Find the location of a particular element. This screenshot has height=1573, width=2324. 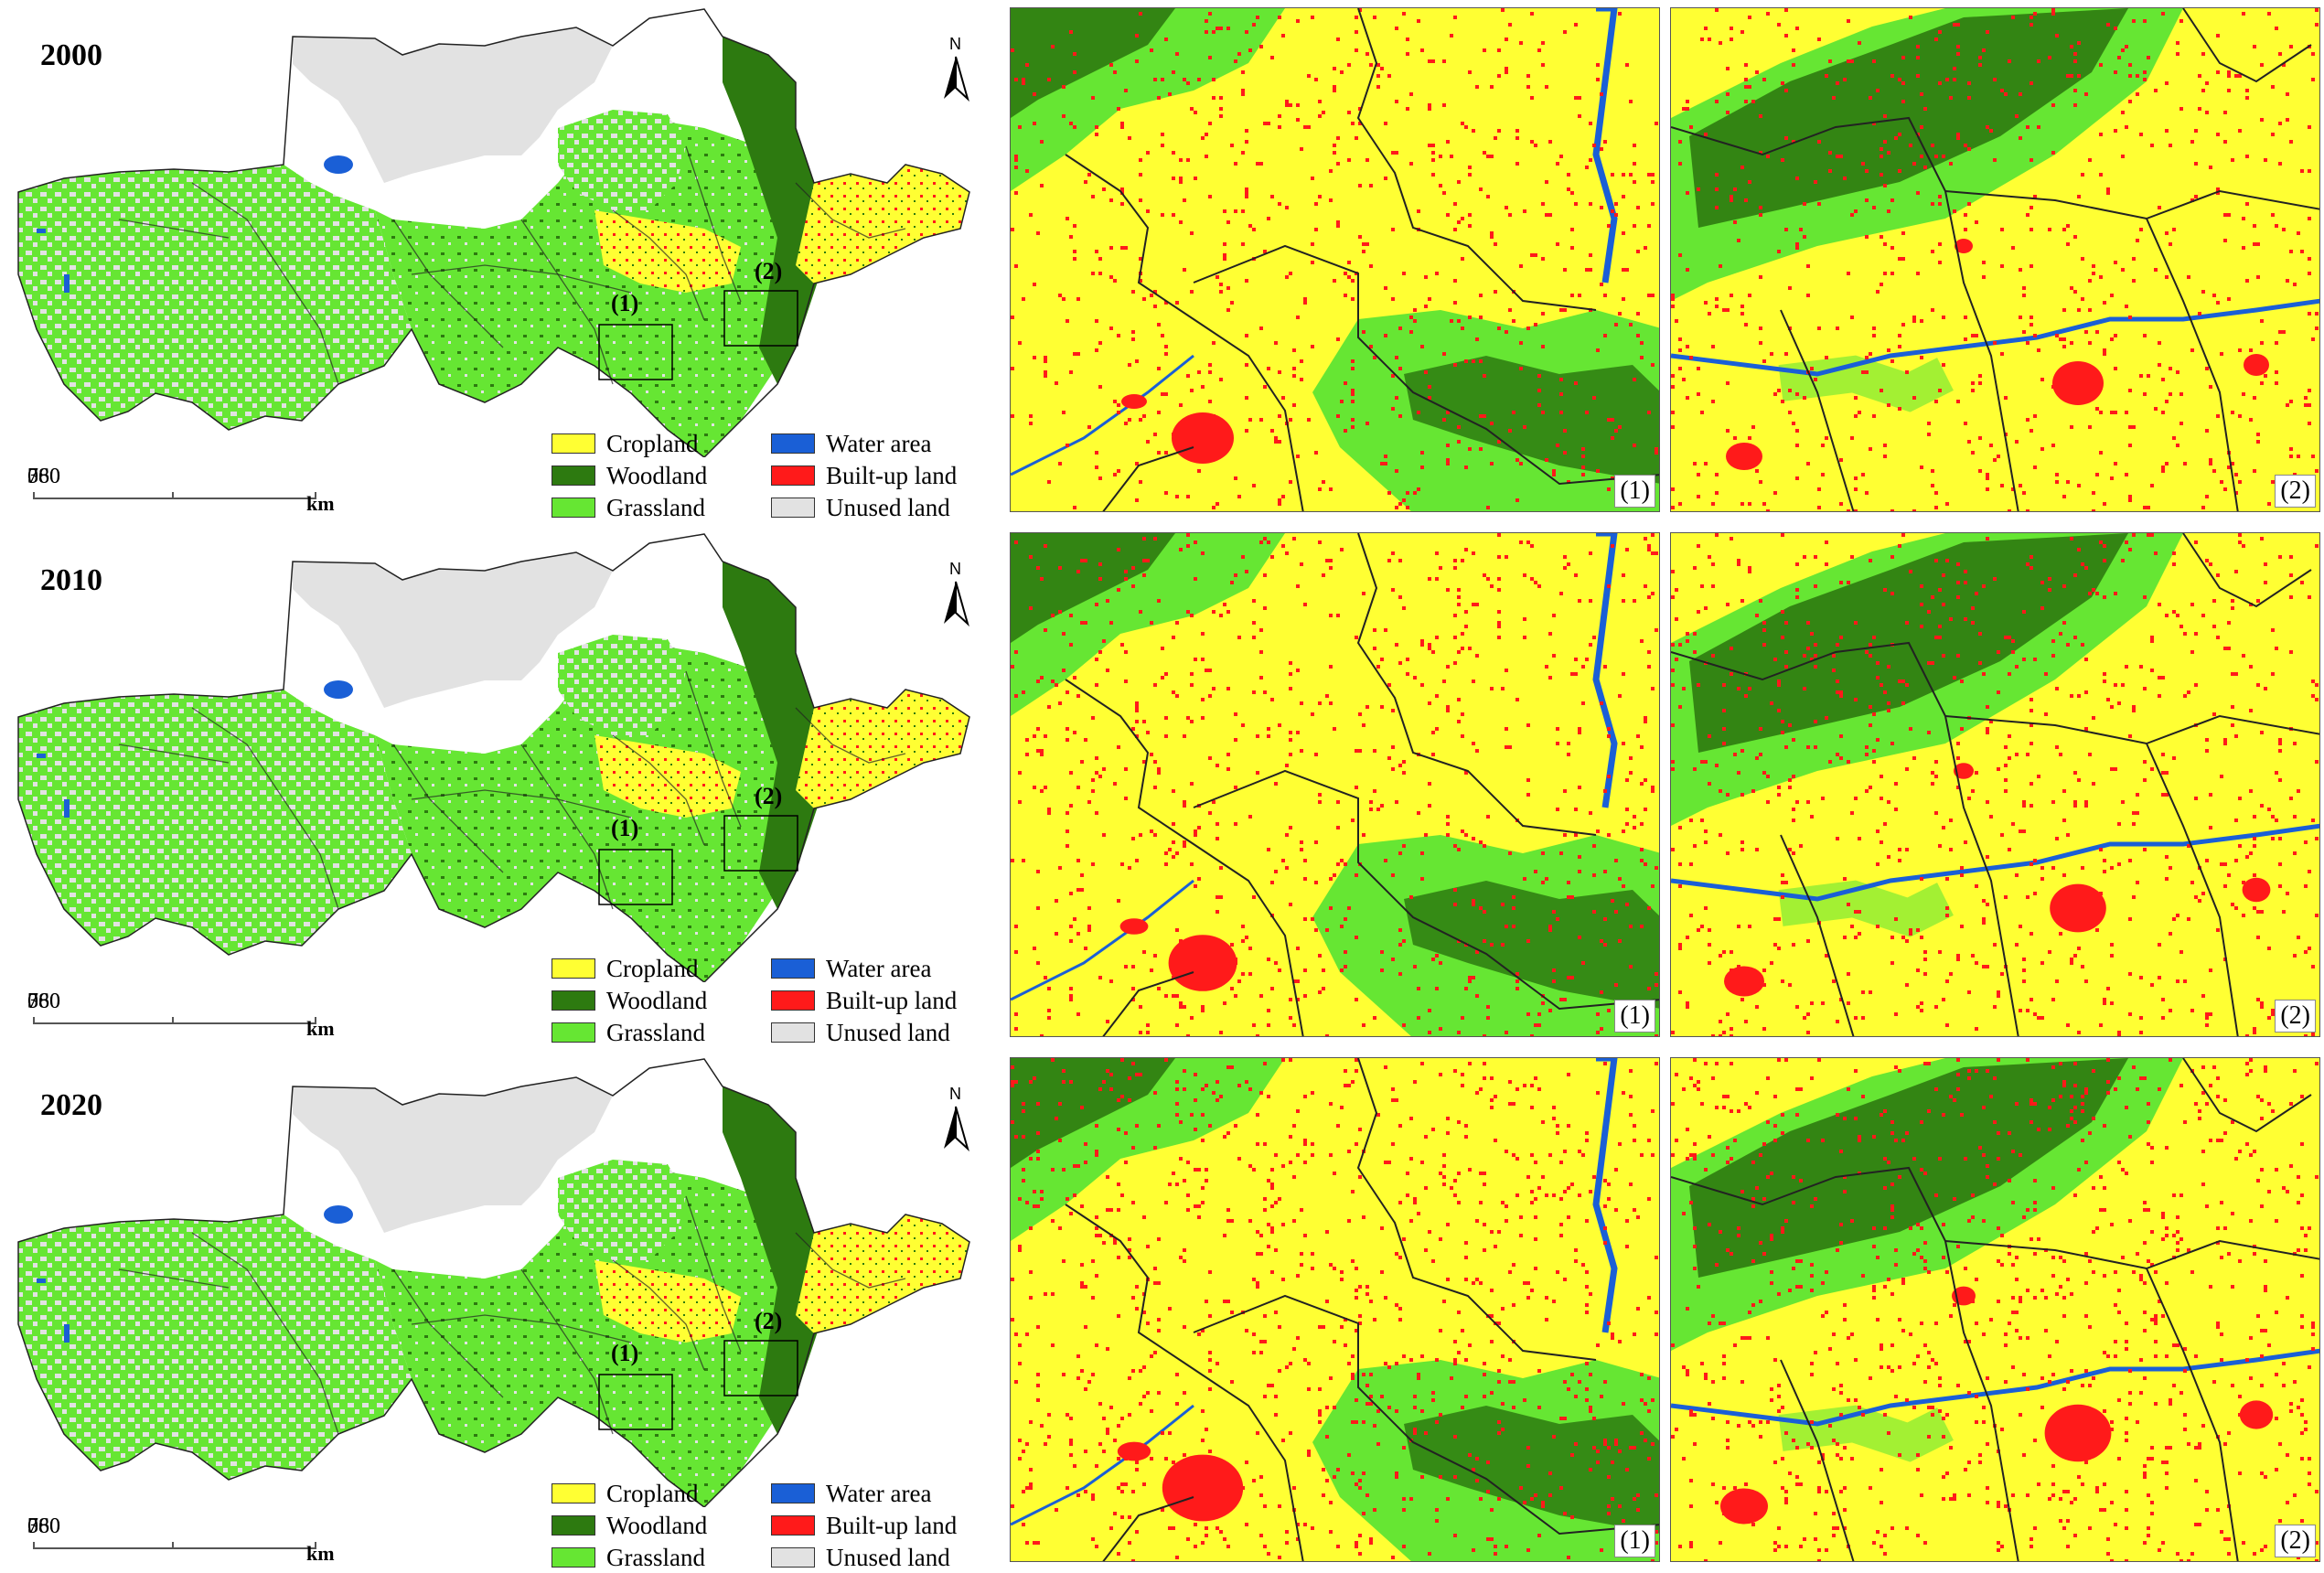

legend-item: Unused land is located at coordinates (860, 507).